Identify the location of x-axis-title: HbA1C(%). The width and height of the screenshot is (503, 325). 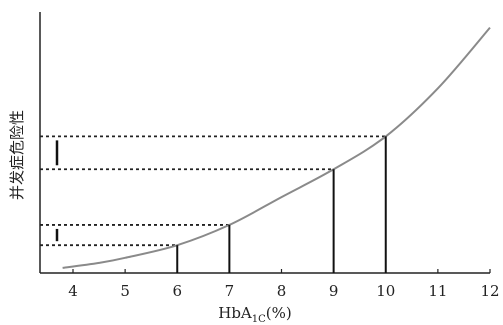
(255, 314).